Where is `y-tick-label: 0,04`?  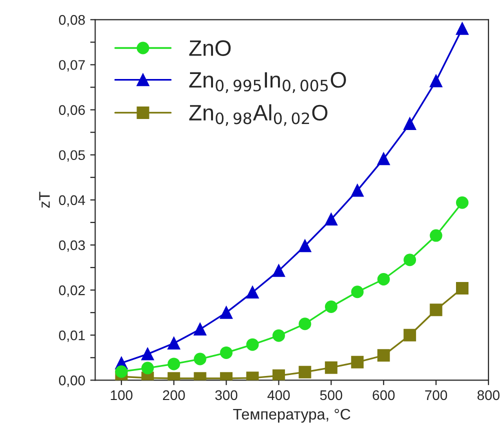 y-tick-label: 0,04 is located at coordinates (72, 201).